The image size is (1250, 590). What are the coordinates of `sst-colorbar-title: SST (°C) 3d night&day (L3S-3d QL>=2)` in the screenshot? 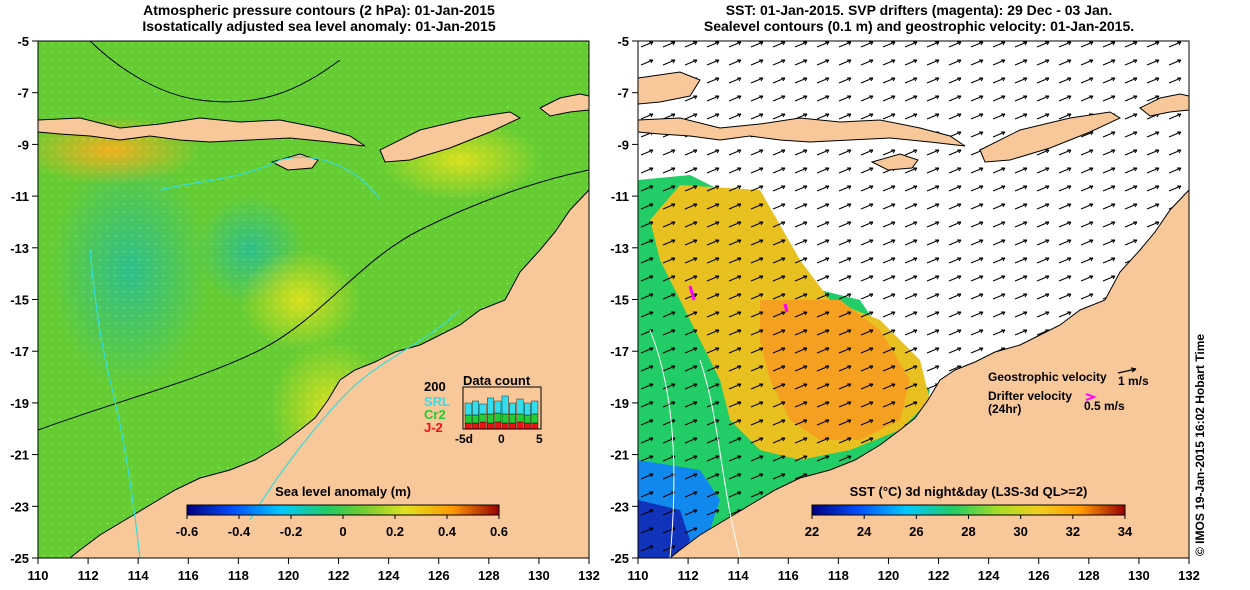 It's located at (968, 491).